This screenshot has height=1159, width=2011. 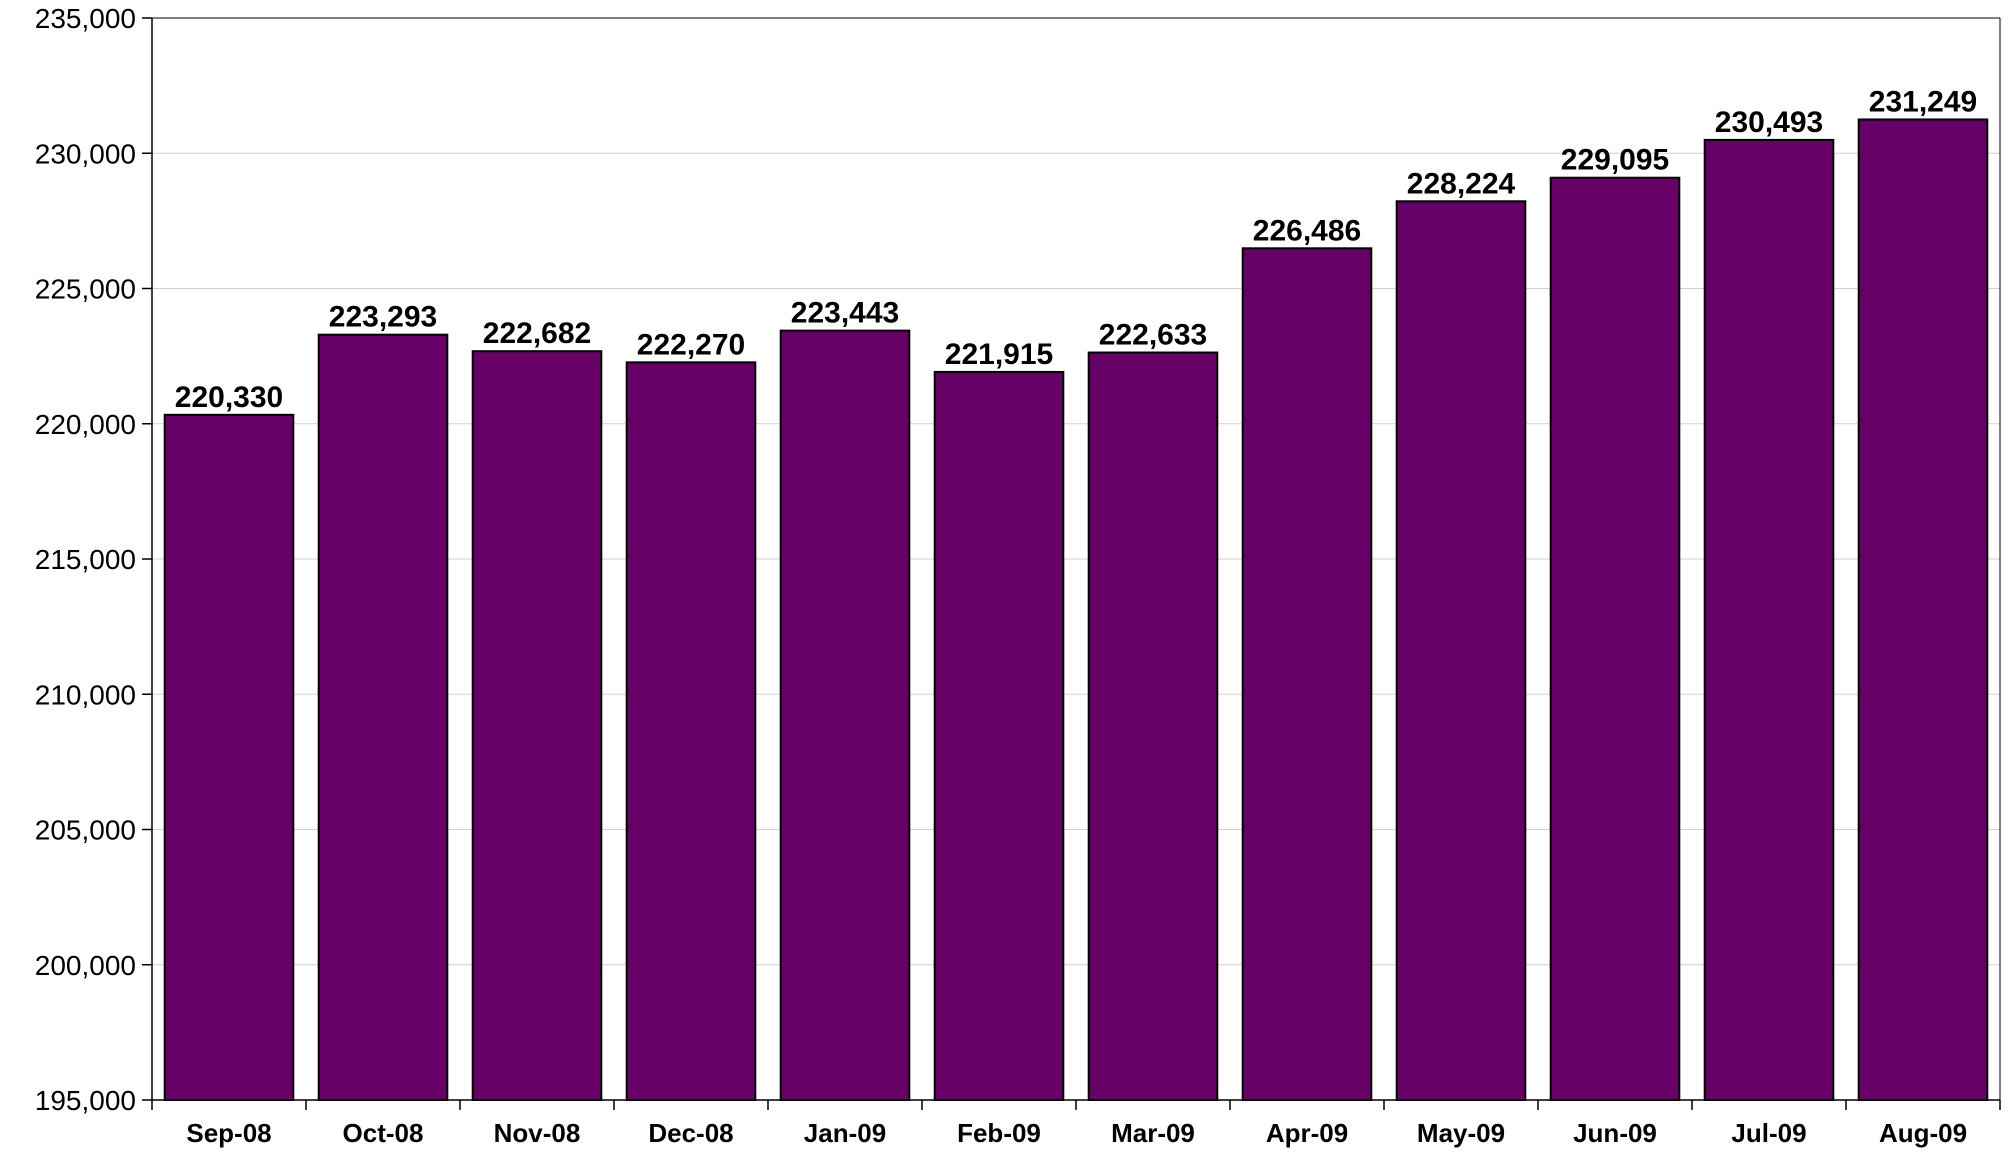 I want to click on data-label: 231,249, so click(x=1923, y=101).